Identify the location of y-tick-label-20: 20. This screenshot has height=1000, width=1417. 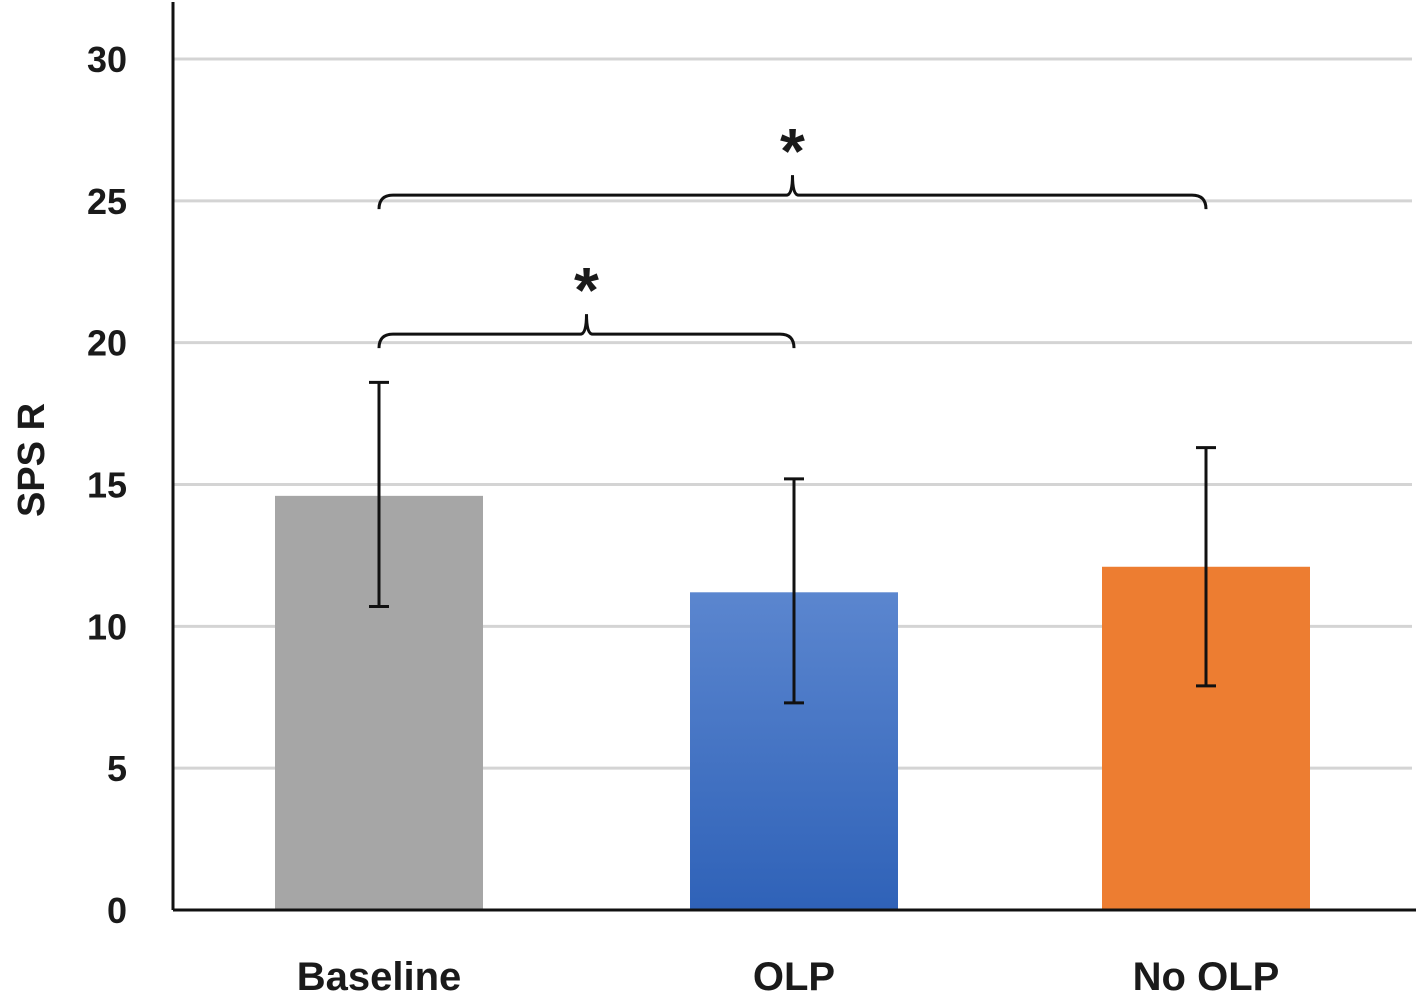
(107, 343).